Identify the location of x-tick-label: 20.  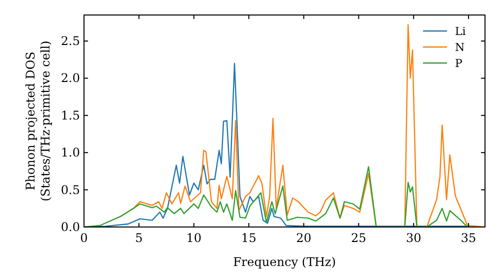
(304, 238).